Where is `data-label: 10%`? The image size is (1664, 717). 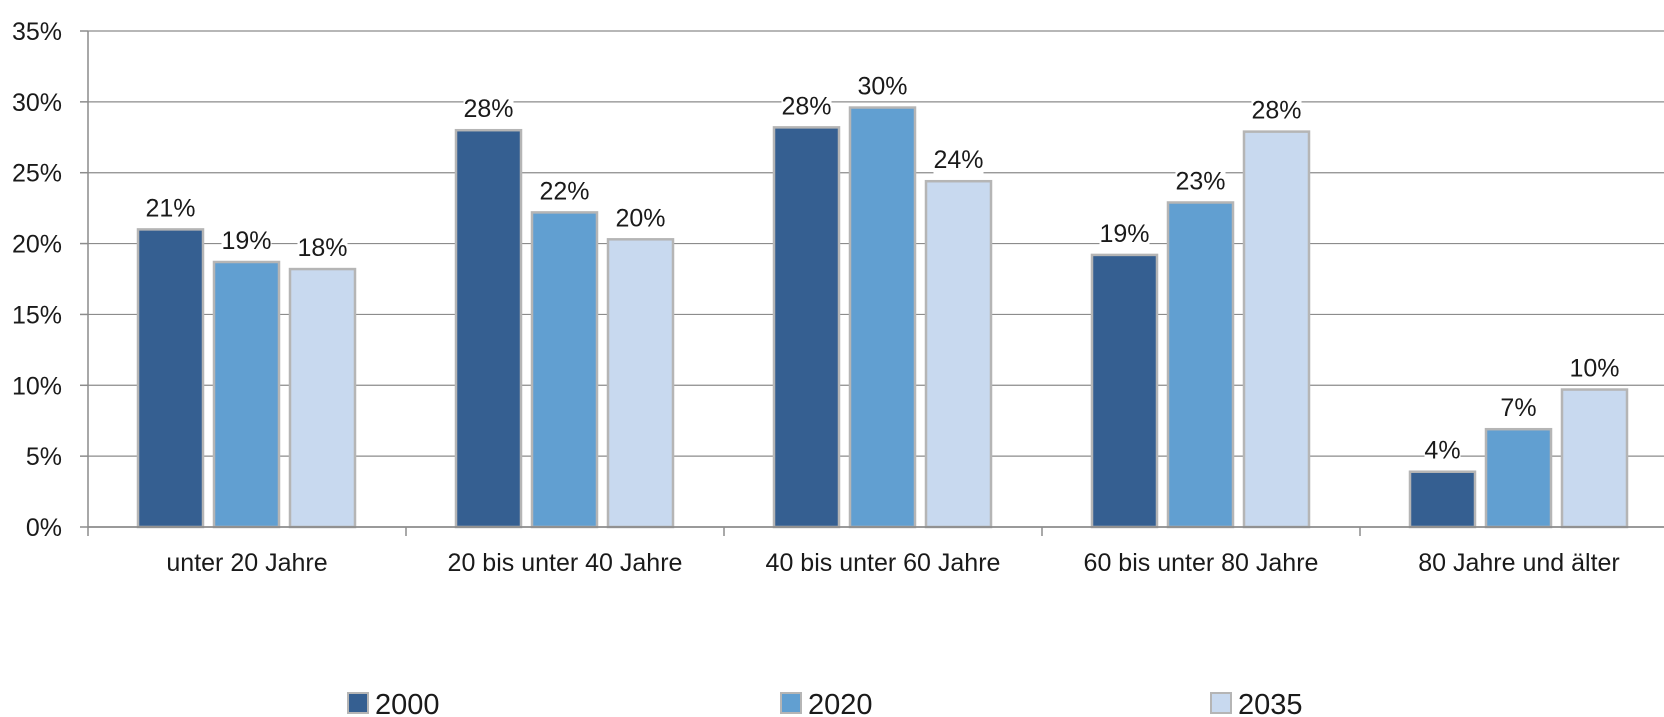 data-label: 10% is located at coordinates (1594, 369).